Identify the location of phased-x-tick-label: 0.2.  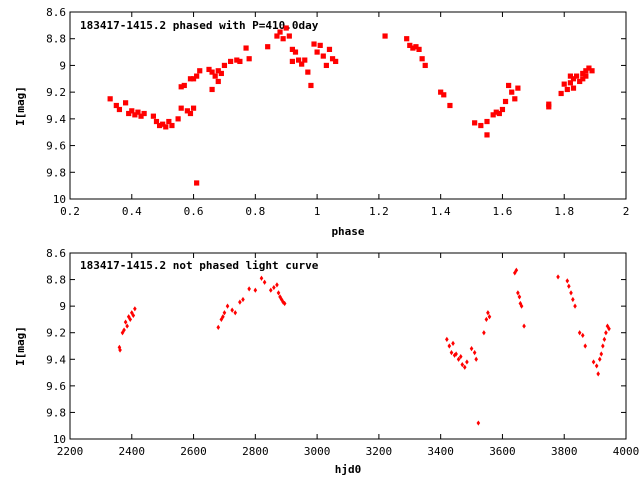
(70, 211).